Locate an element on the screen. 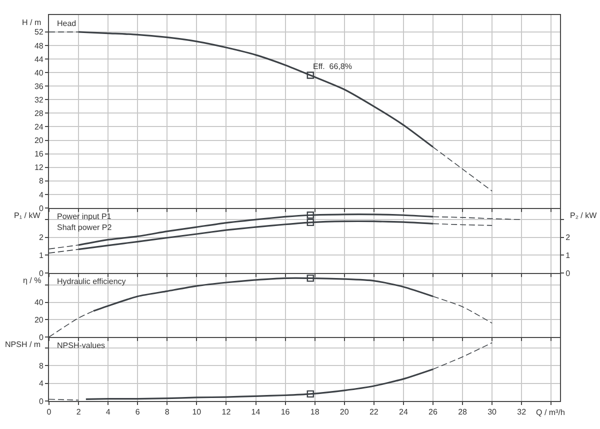 The height and width of the screenshot is (429, 600). x-tick-label: 8 is located at coordinates (167, 412).